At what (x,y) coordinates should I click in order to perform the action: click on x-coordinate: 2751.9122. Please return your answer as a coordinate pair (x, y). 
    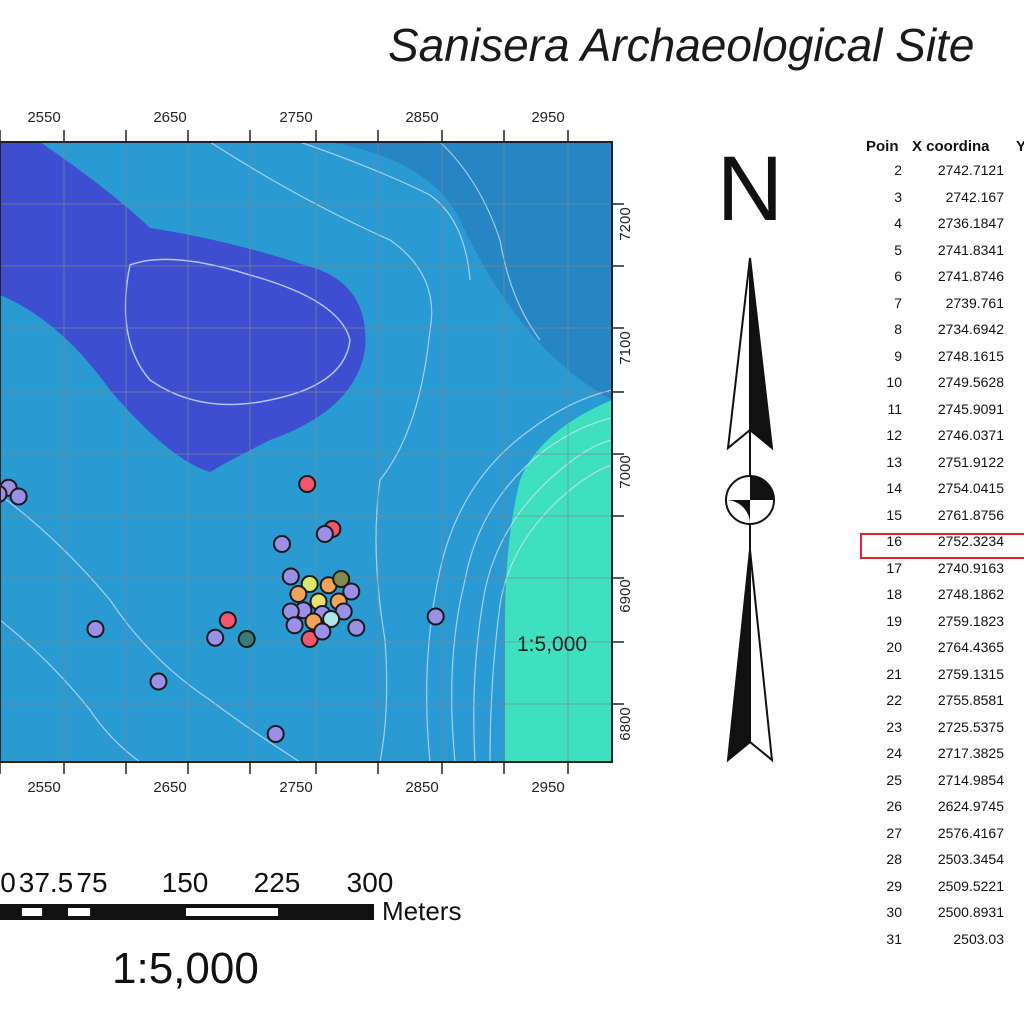
    Looking at the image, I should click on (970, 461).